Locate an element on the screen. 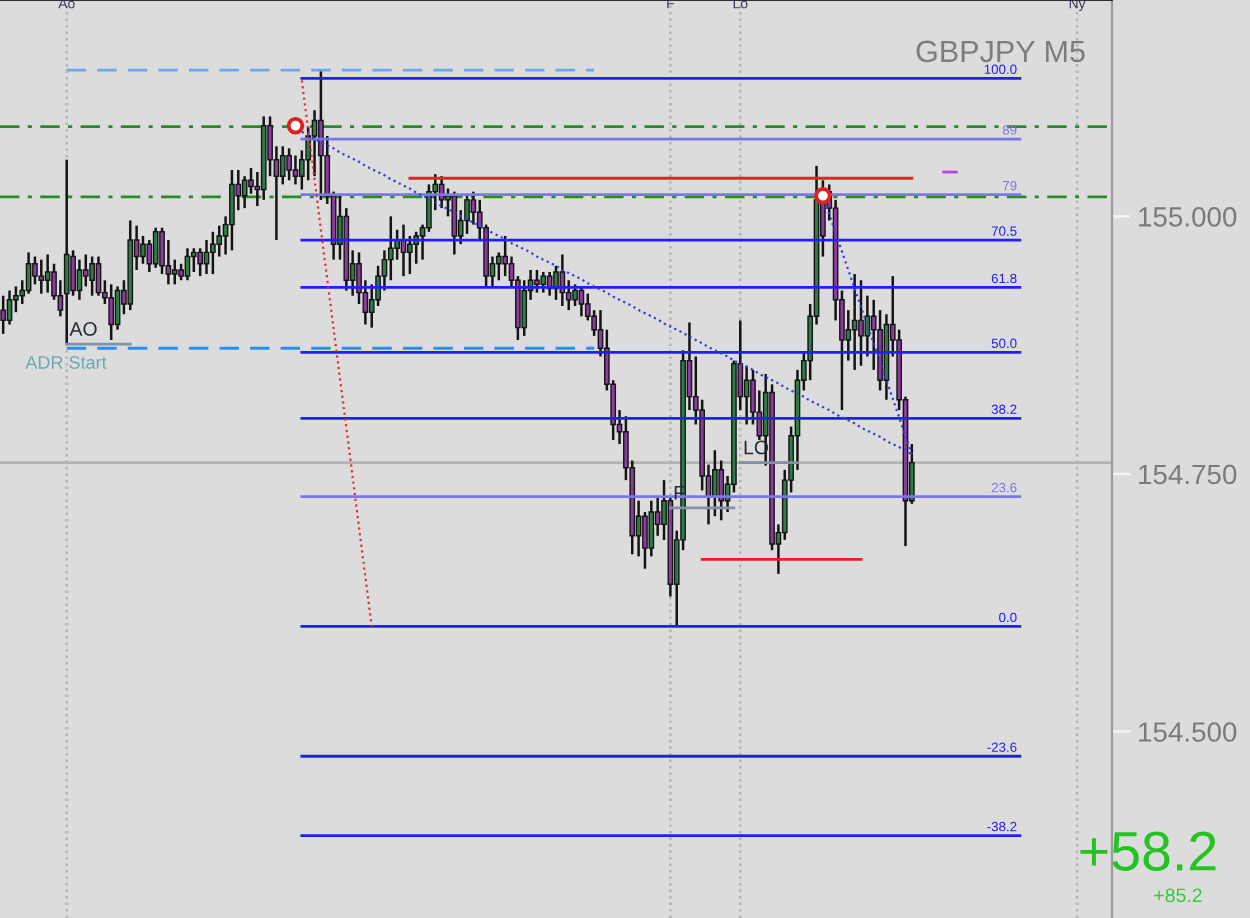  series-label: AO is located at coordinates (83, 329).